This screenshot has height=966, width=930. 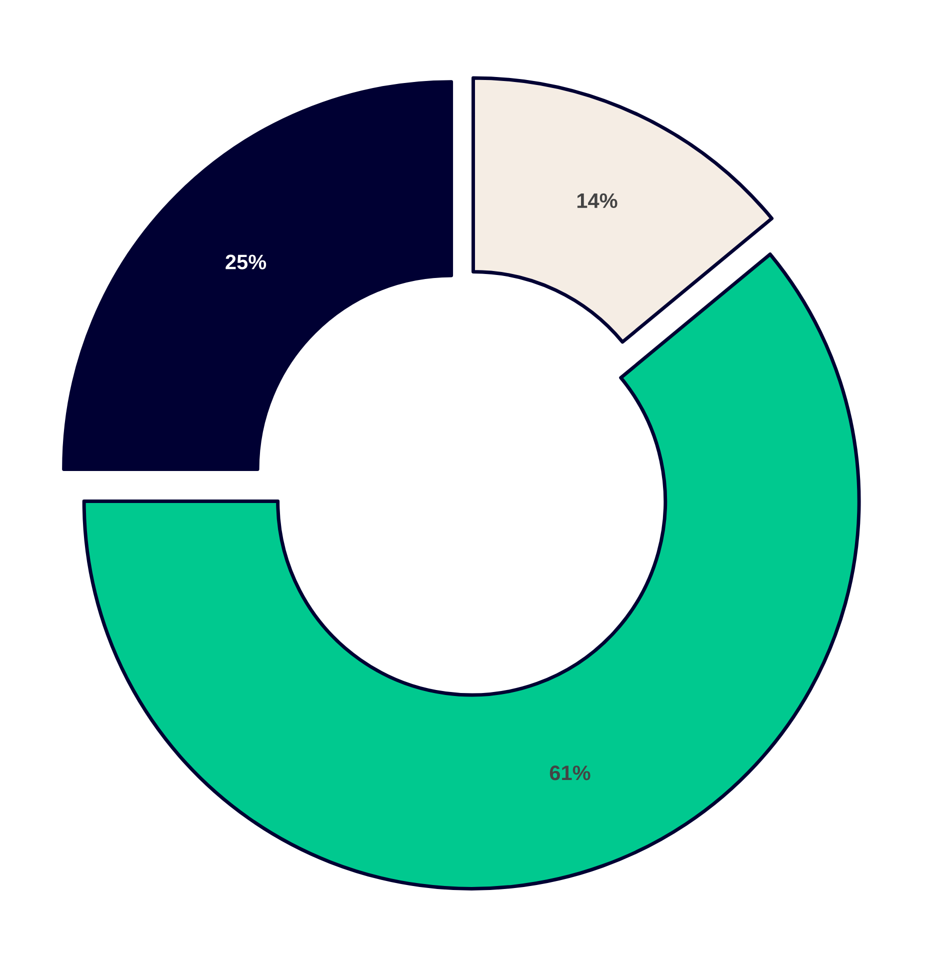 I want to click on data-label: 61%, so click(x=570, y=773).